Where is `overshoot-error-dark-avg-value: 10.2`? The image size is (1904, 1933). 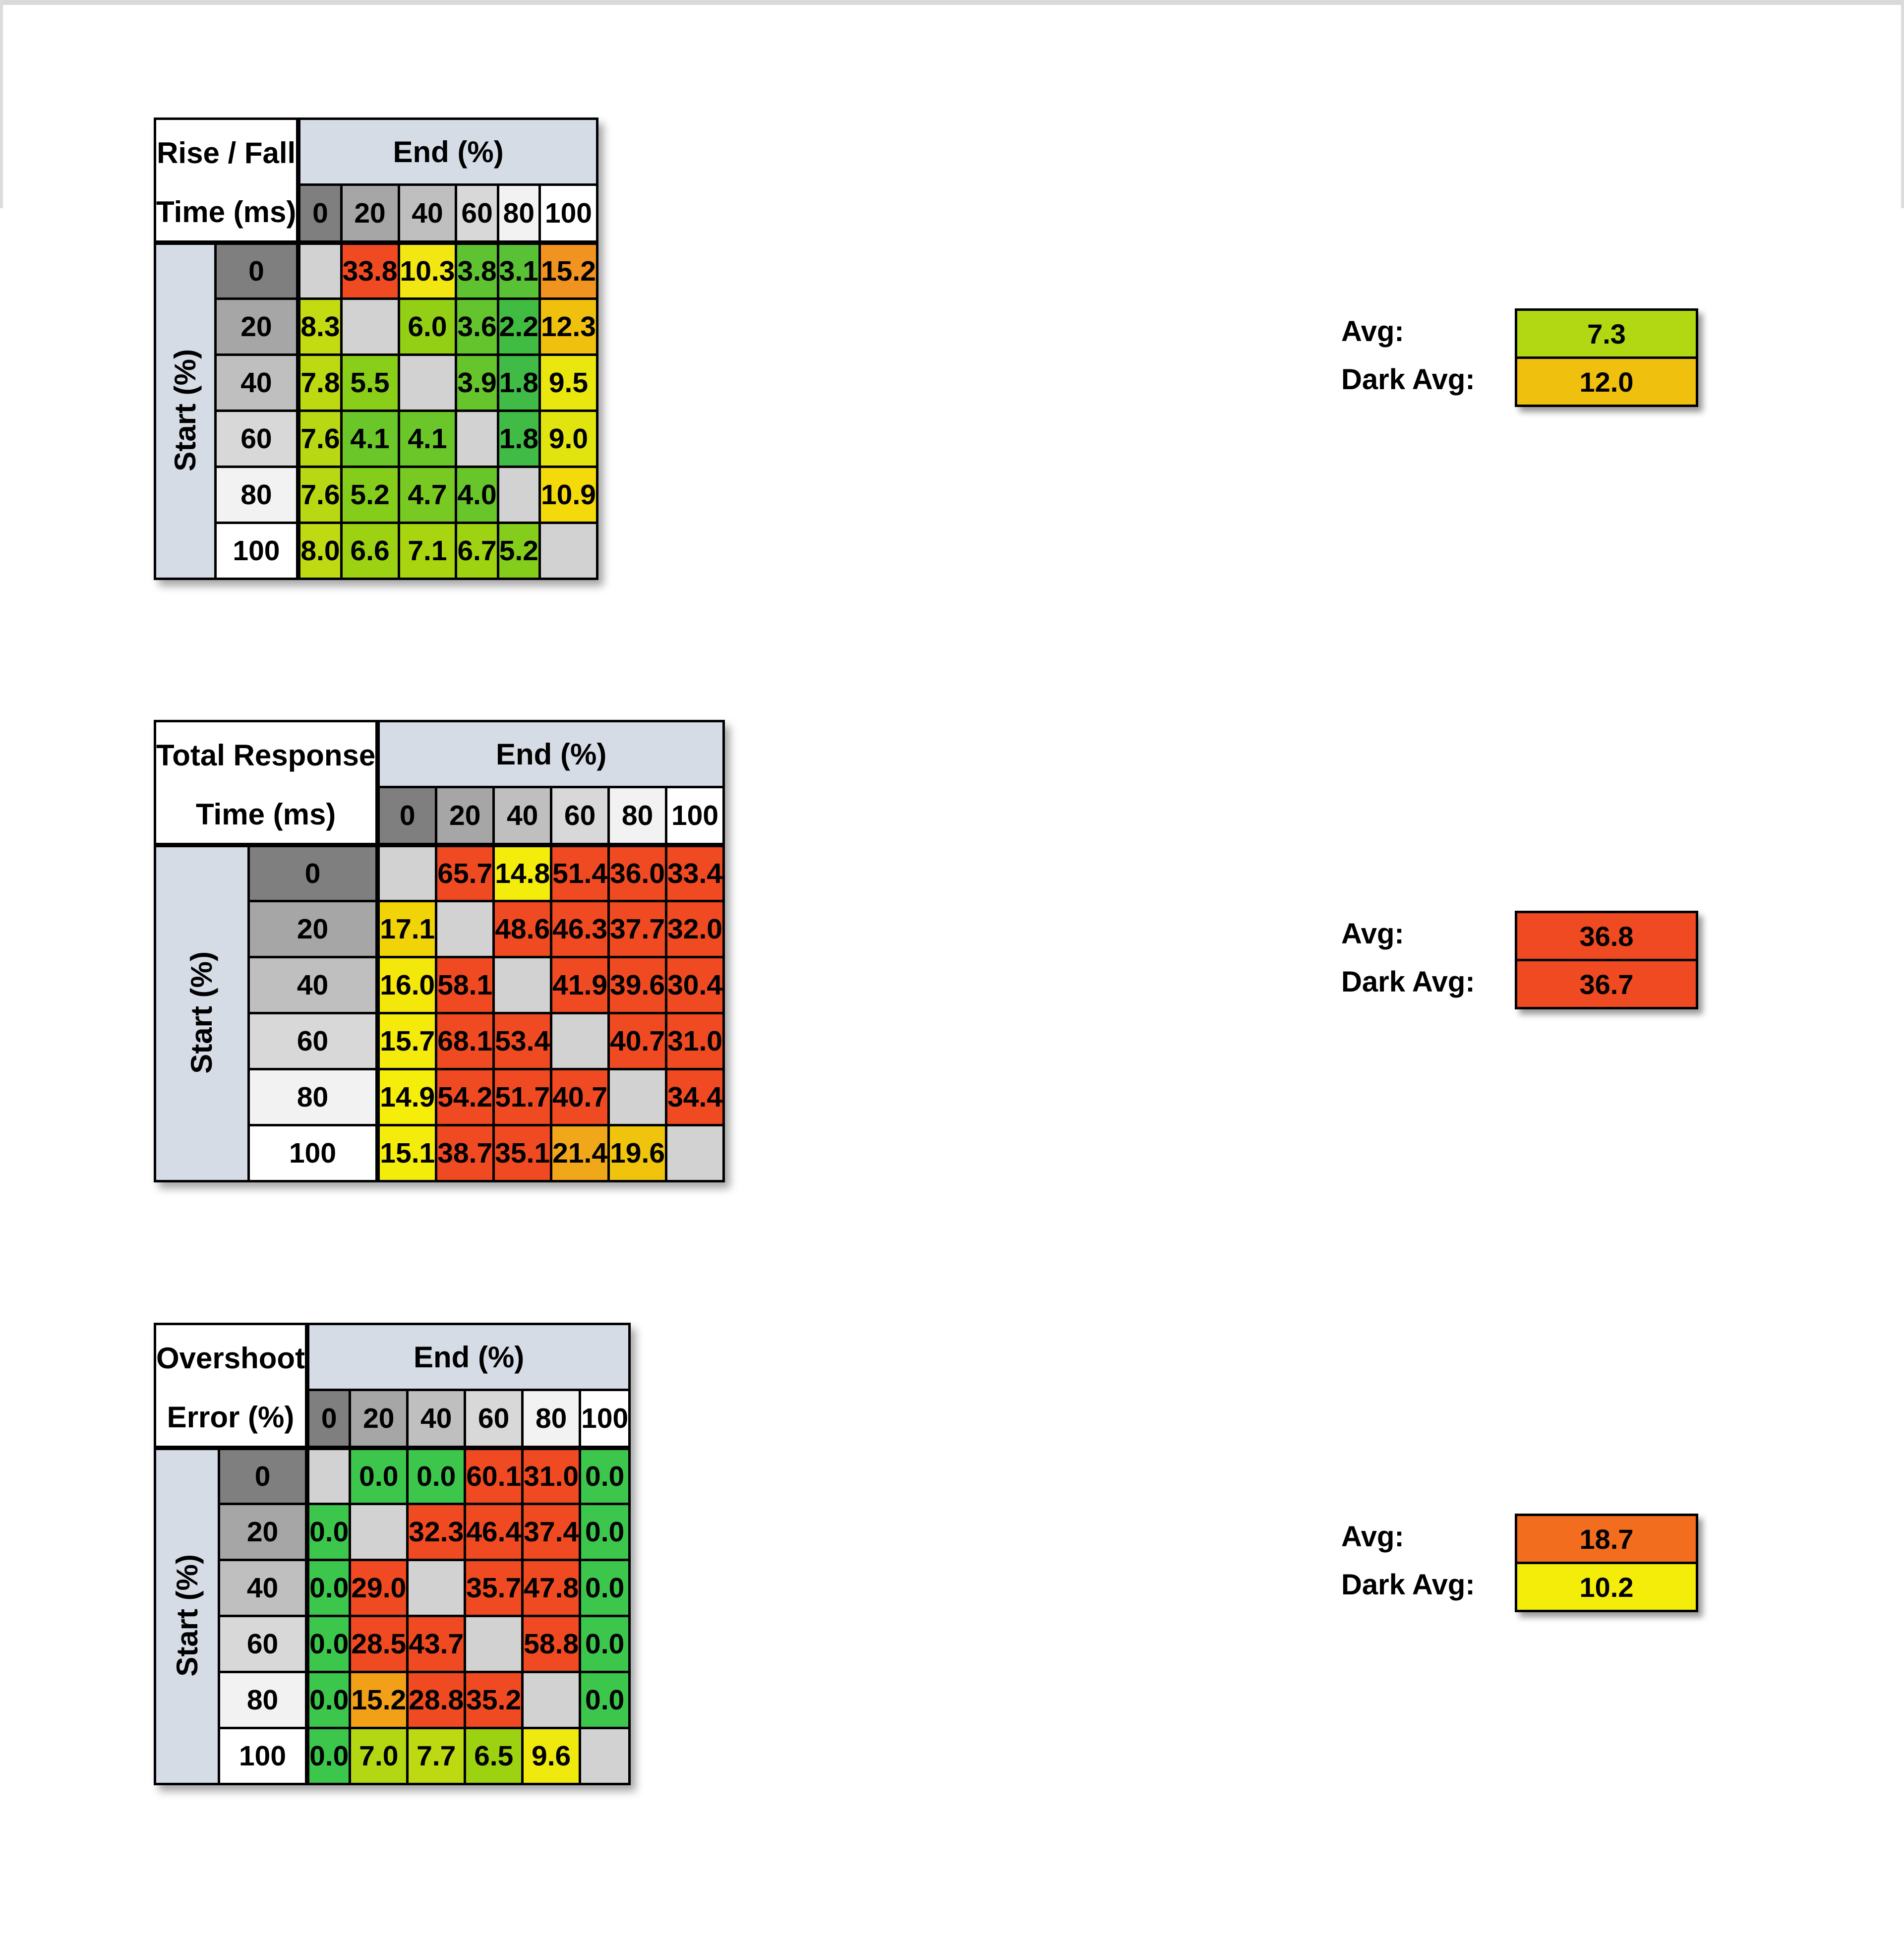 overshoot-error-dark-avg-value: 10.2 is located at coordinates (1606, 1586).